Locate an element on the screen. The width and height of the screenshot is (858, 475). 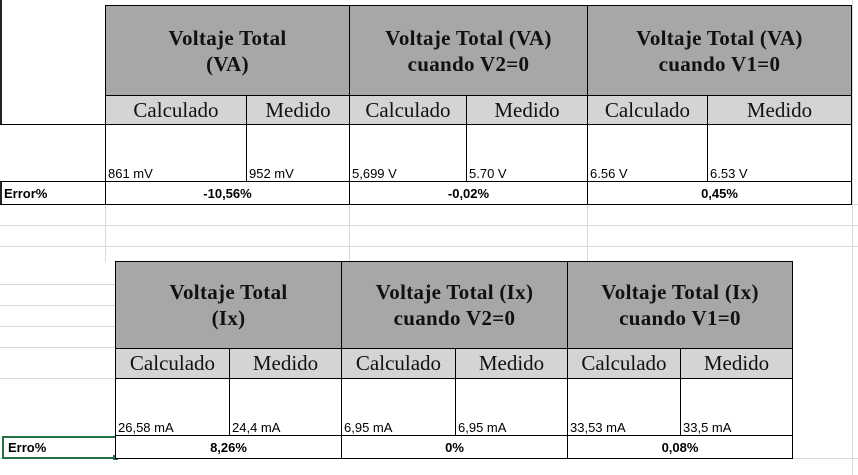
value-cell: 26,58 mA is located at coordinates (172, 407).